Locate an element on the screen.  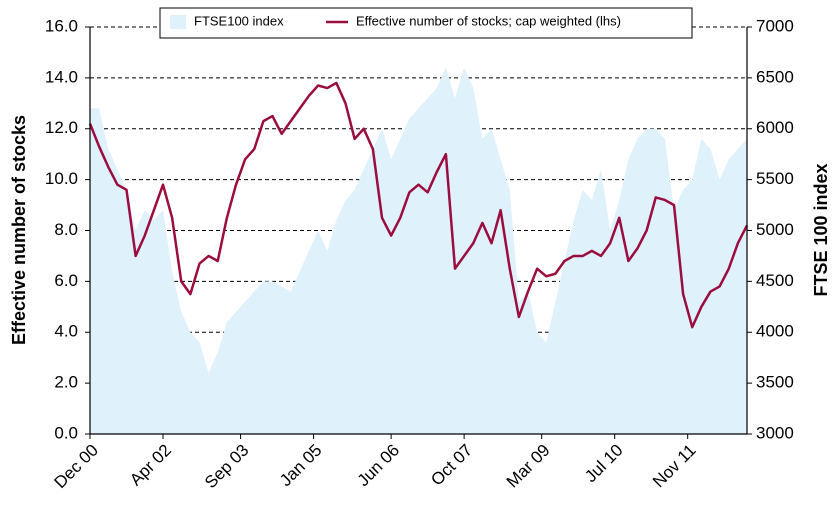
legend-label: FTSE100 index is located at coordinates (239, 20).